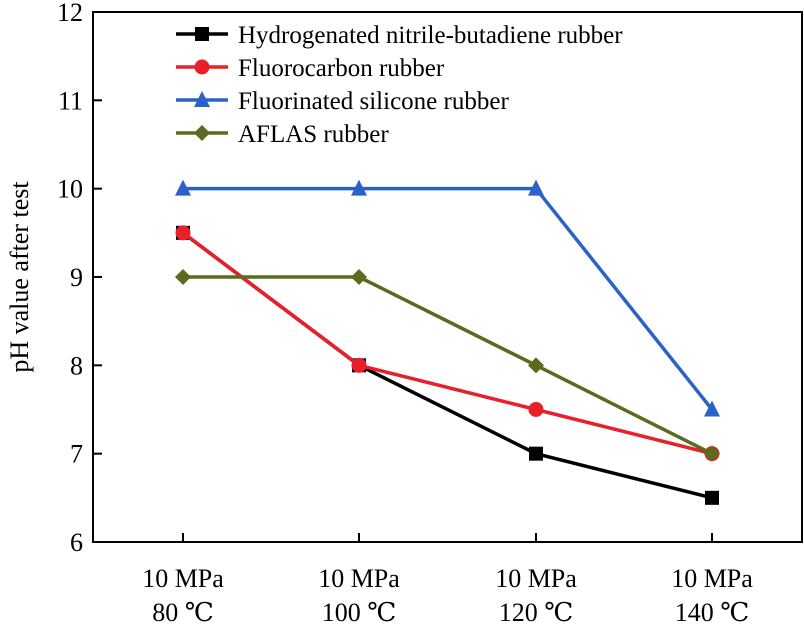  I want to click on x-tick-label-line2: 80 ℃, so click(183, 612).